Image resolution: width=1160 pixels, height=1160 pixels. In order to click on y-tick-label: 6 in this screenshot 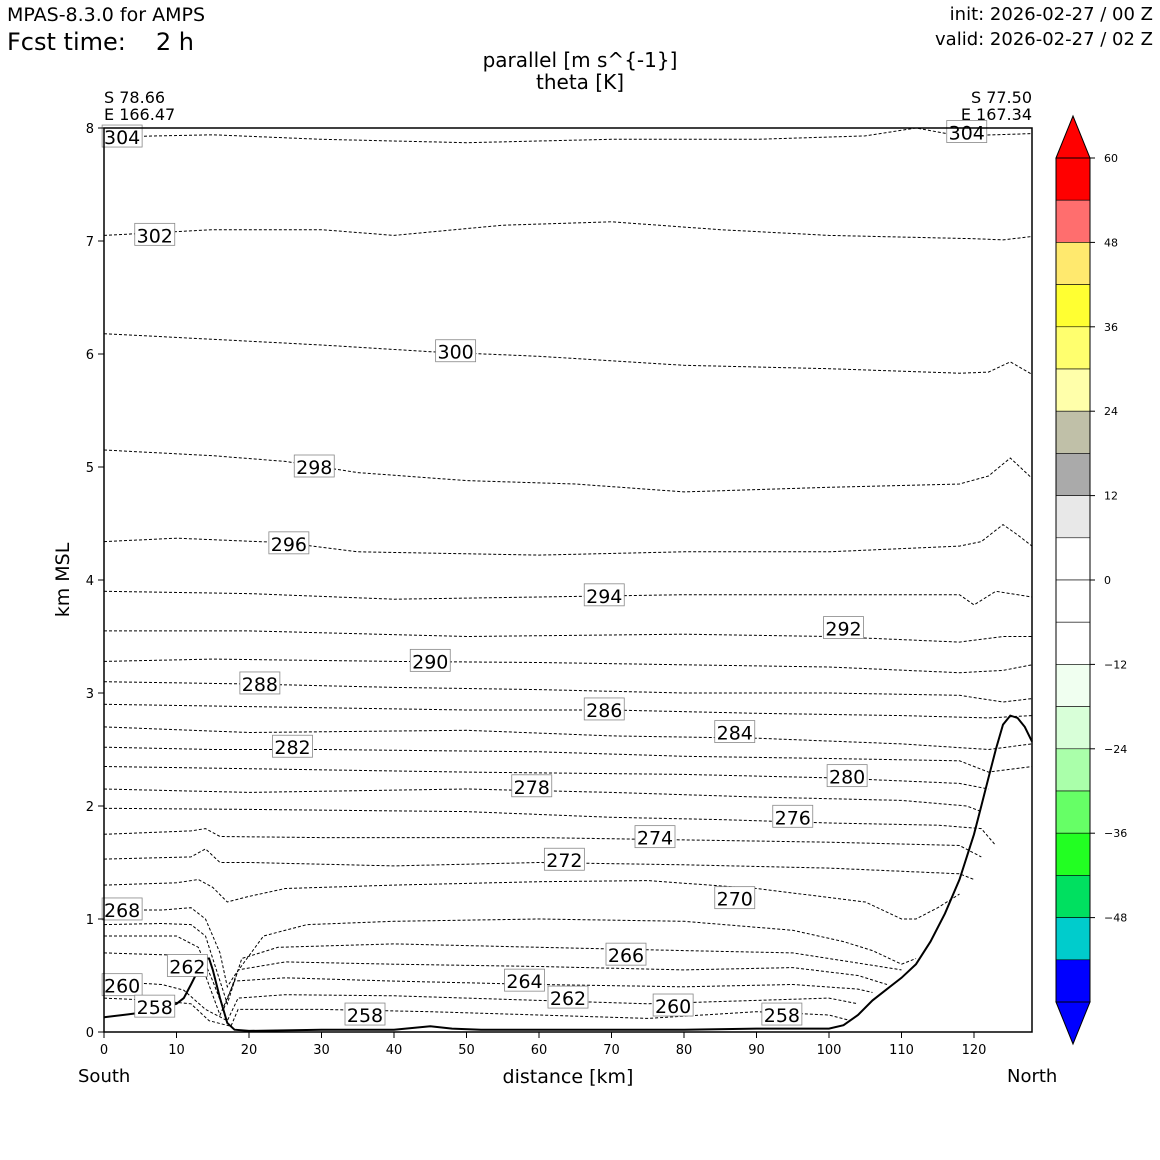, I will do `click(90, 355)`.